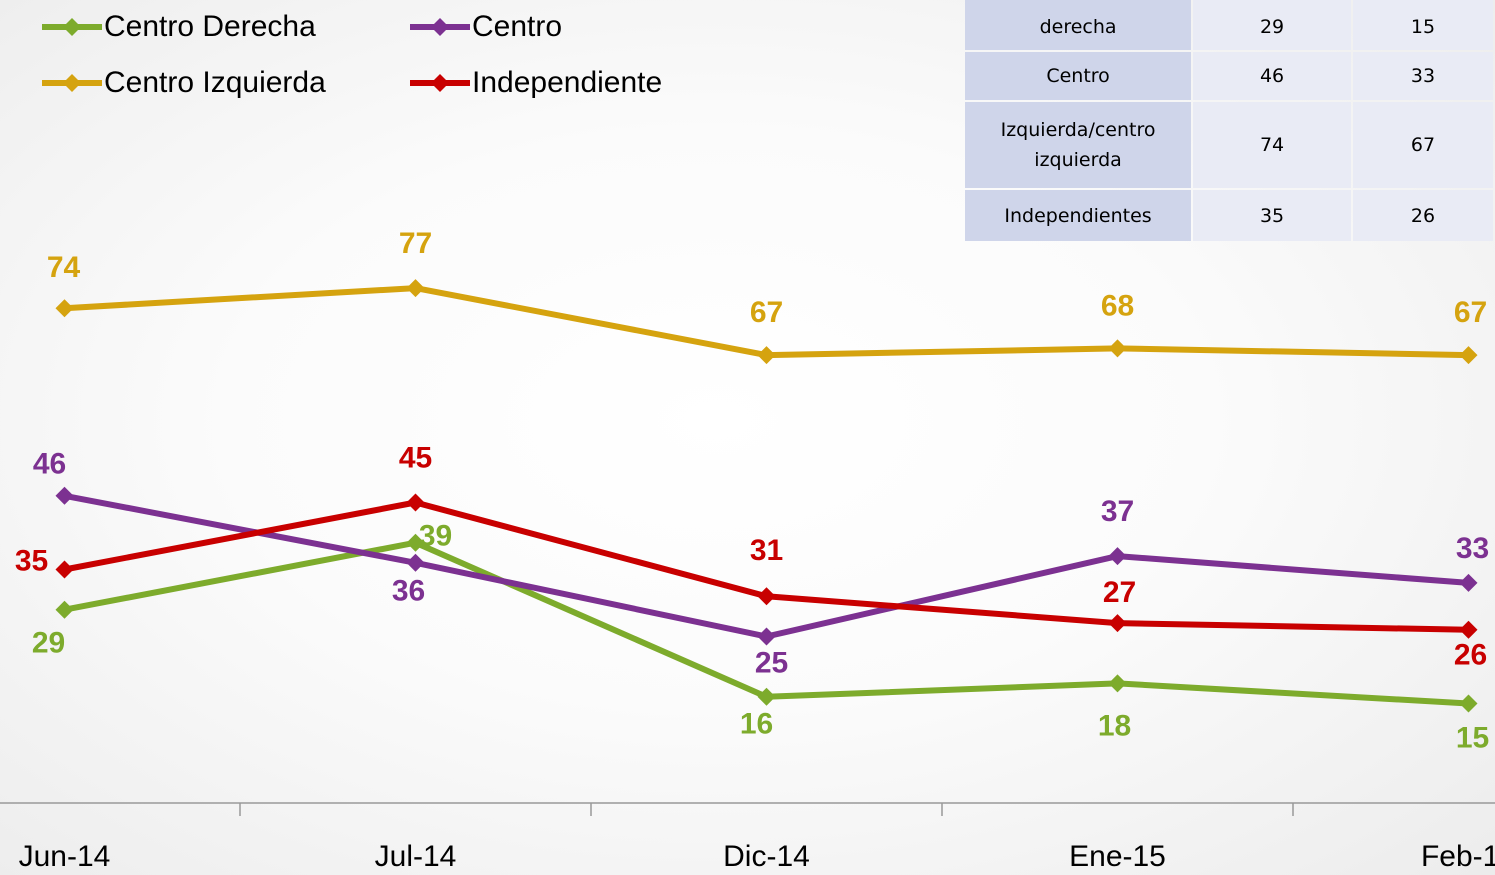 The image size is (1495, 875). What do you see at coordinates (31, 560) in the screenshot?
I see `data-label: 35` at bounding box center [31, 560].